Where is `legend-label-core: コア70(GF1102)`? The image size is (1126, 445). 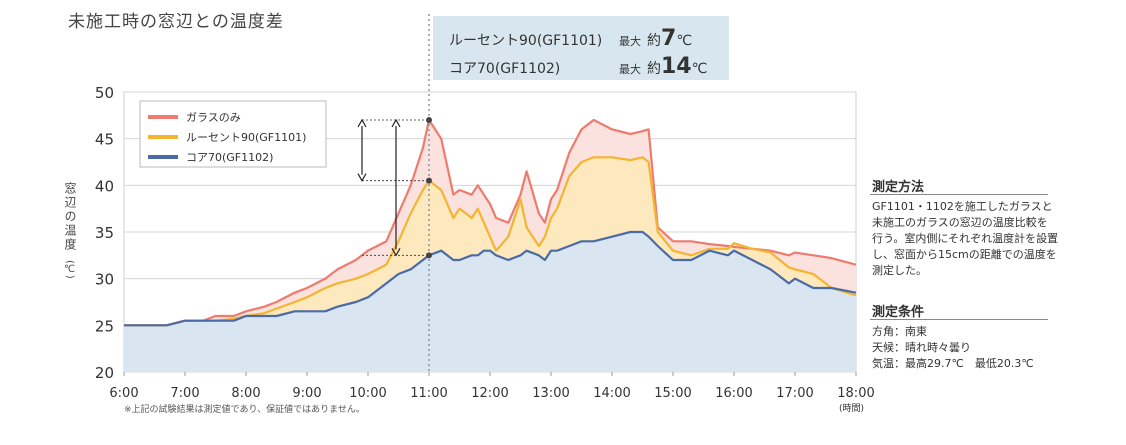 legend-label-core: コア70(GF1102) is located at coordinates (229, 157).